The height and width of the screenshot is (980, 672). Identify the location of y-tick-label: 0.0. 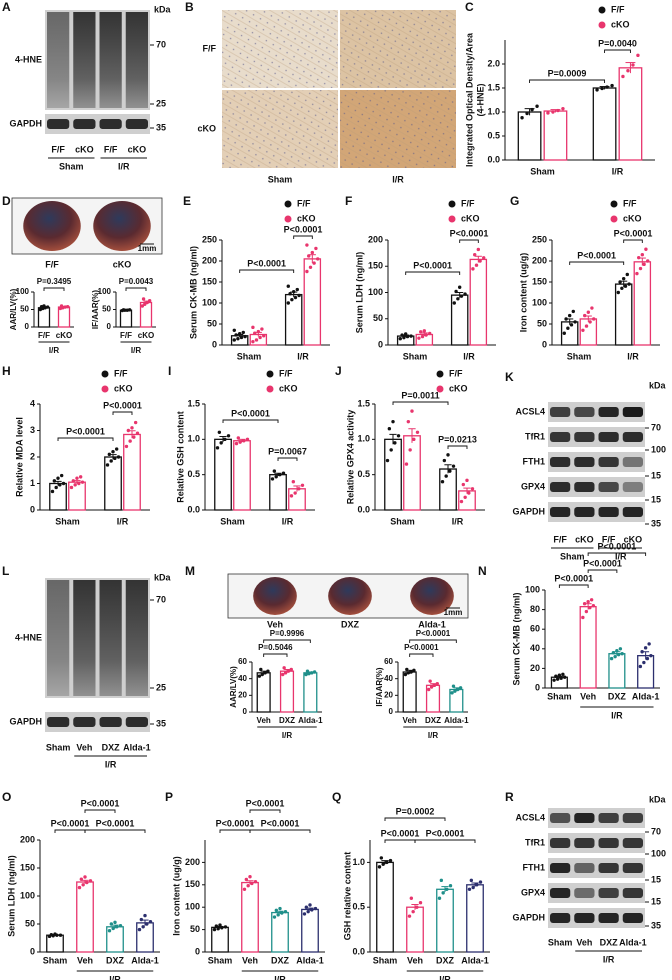
(363, 509).